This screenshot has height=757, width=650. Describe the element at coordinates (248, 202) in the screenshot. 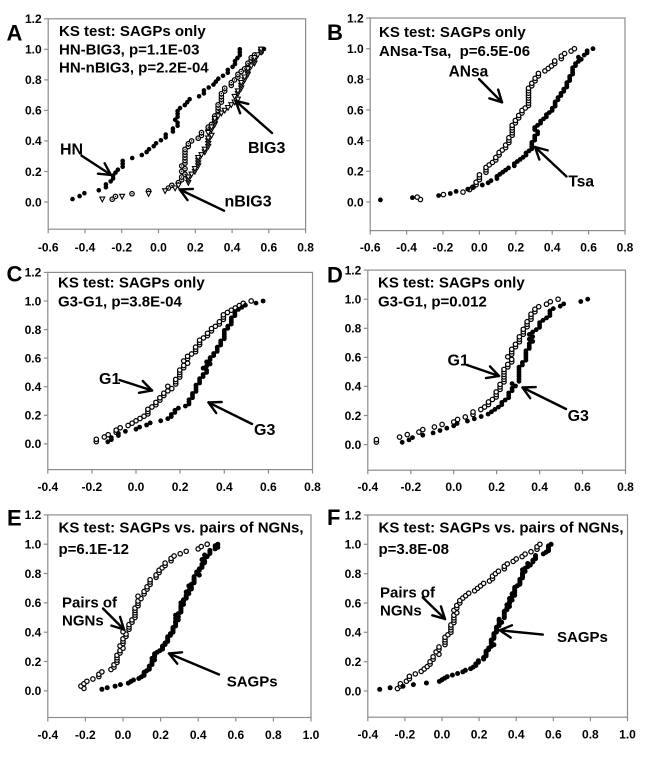

I see `svg-text: nBIG3` at that location.